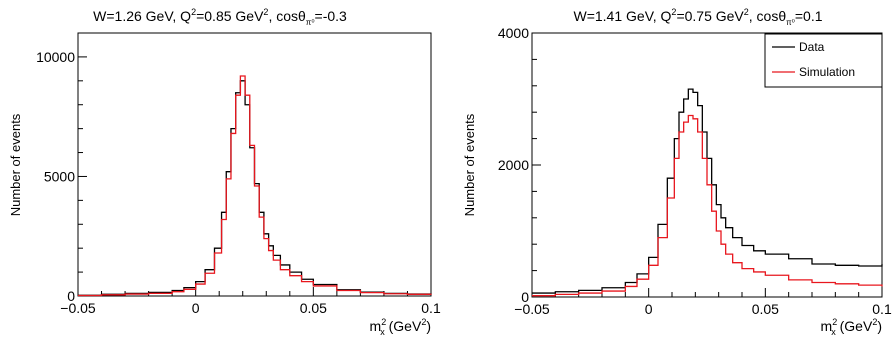  I want to click on y-tick-label: 4000, so click(513, 33).